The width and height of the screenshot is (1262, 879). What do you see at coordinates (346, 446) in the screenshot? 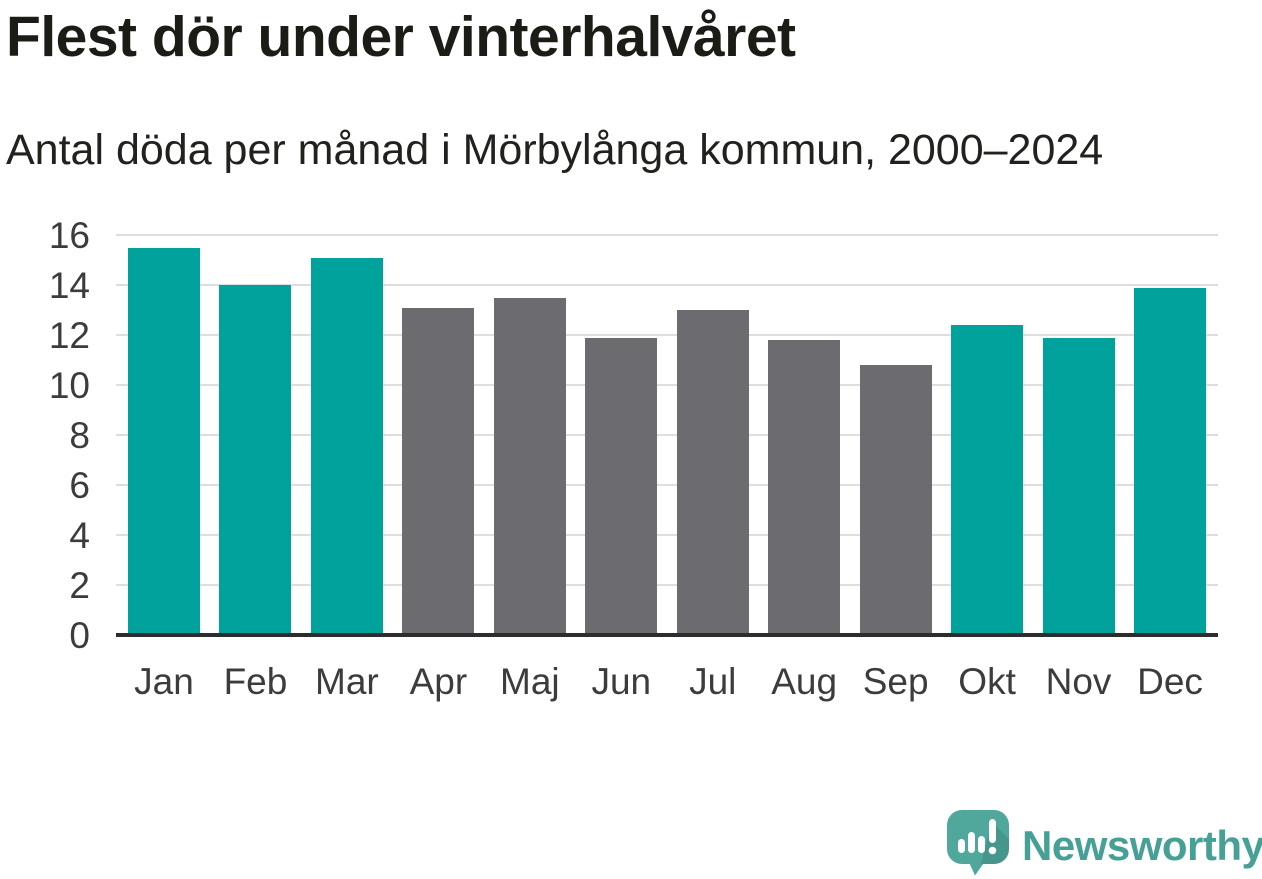
I see `bar-mar` at bounding box center [346, 446].